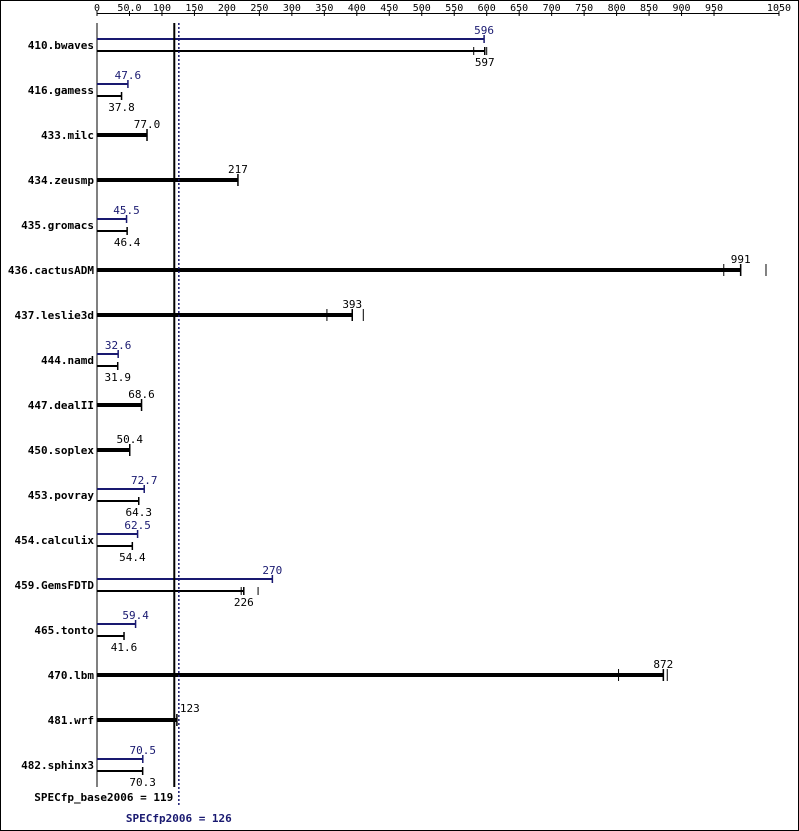 The height and width of the screenshot is (831, 799). I want to click on x-tick-label: 650, so click(519, 8).